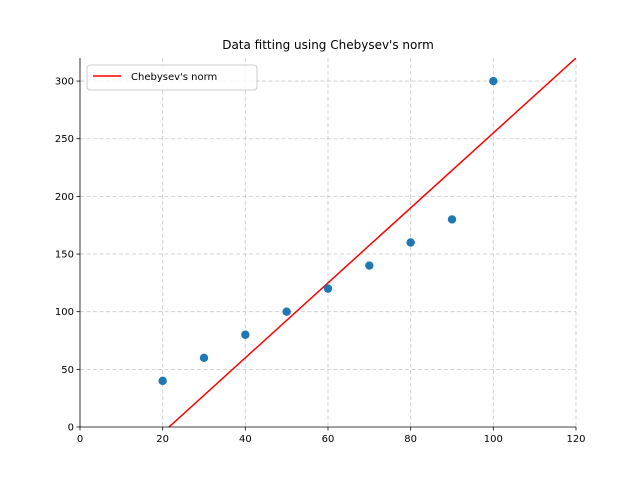 This screenshot has width=640, height=480. Describe the element at coordinates (64, 312) in the screenshot. I see `y-tick-label: 100` at that location.